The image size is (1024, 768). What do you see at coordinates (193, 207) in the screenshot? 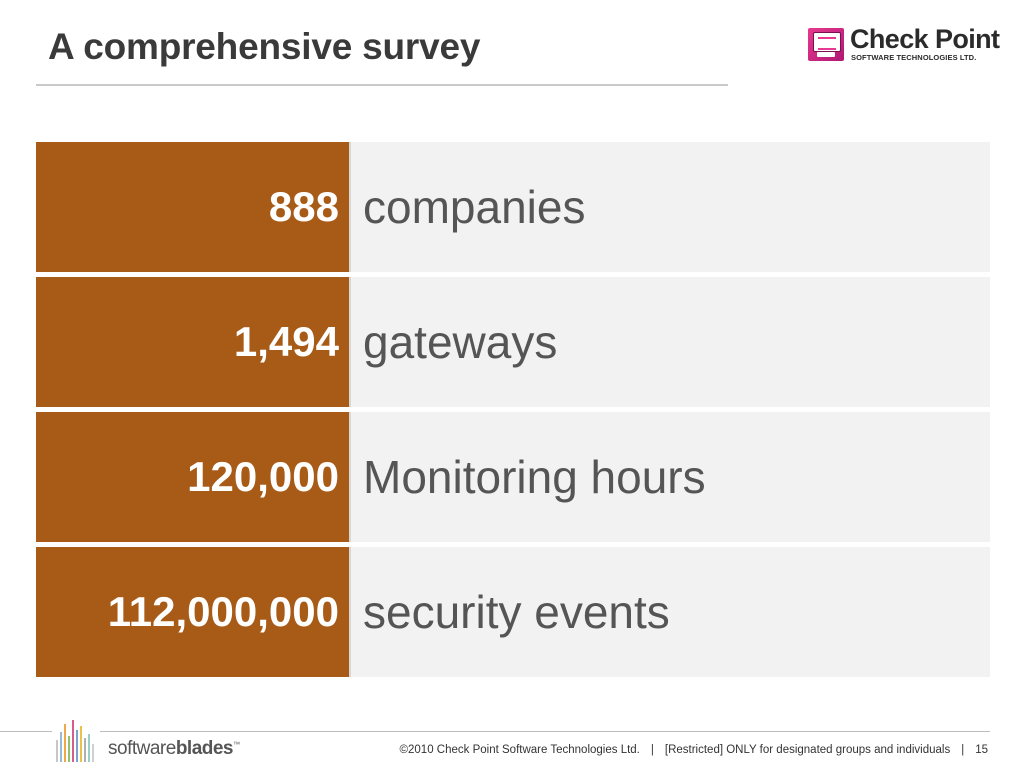
I see `stat-value: 888` at bounding box center [193, 207].